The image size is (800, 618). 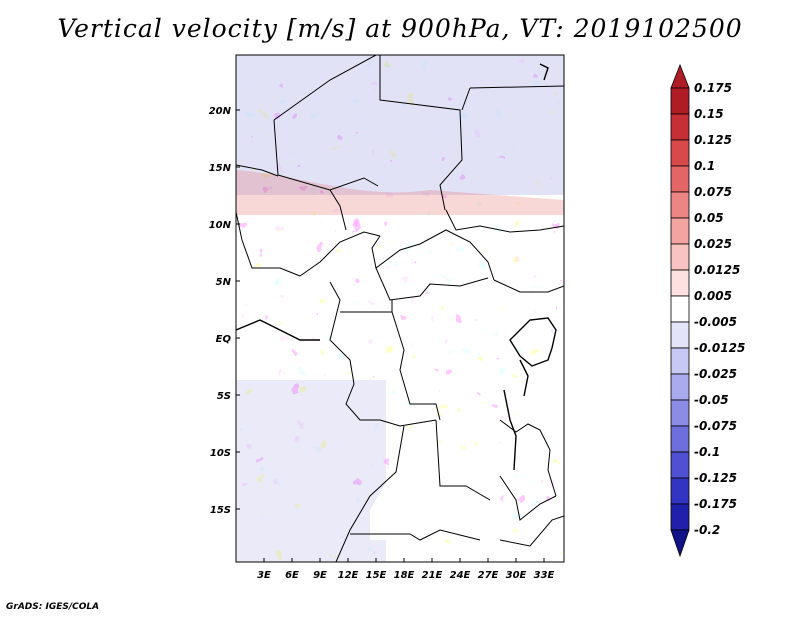 I want to click on colorbar-label: 0.025, so click(x=713, y=244).